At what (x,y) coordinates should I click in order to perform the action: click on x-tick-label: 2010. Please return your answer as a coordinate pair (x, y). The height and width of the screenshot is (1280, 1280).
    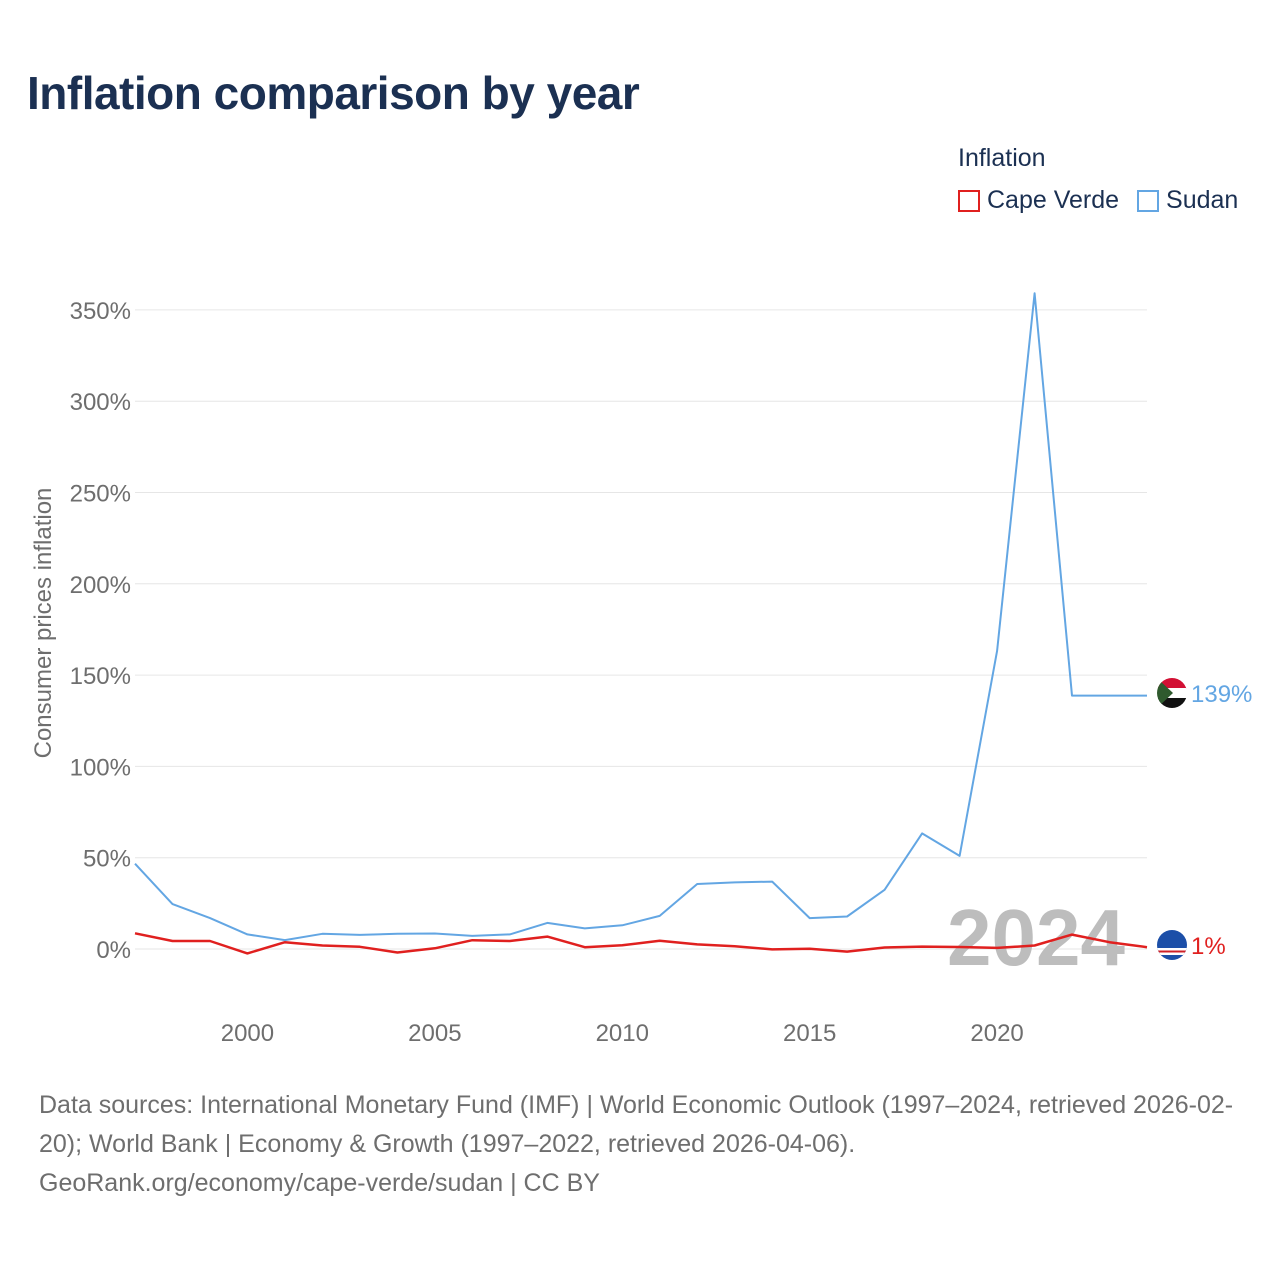
    Looking at the image, I should click on (622, 1033).